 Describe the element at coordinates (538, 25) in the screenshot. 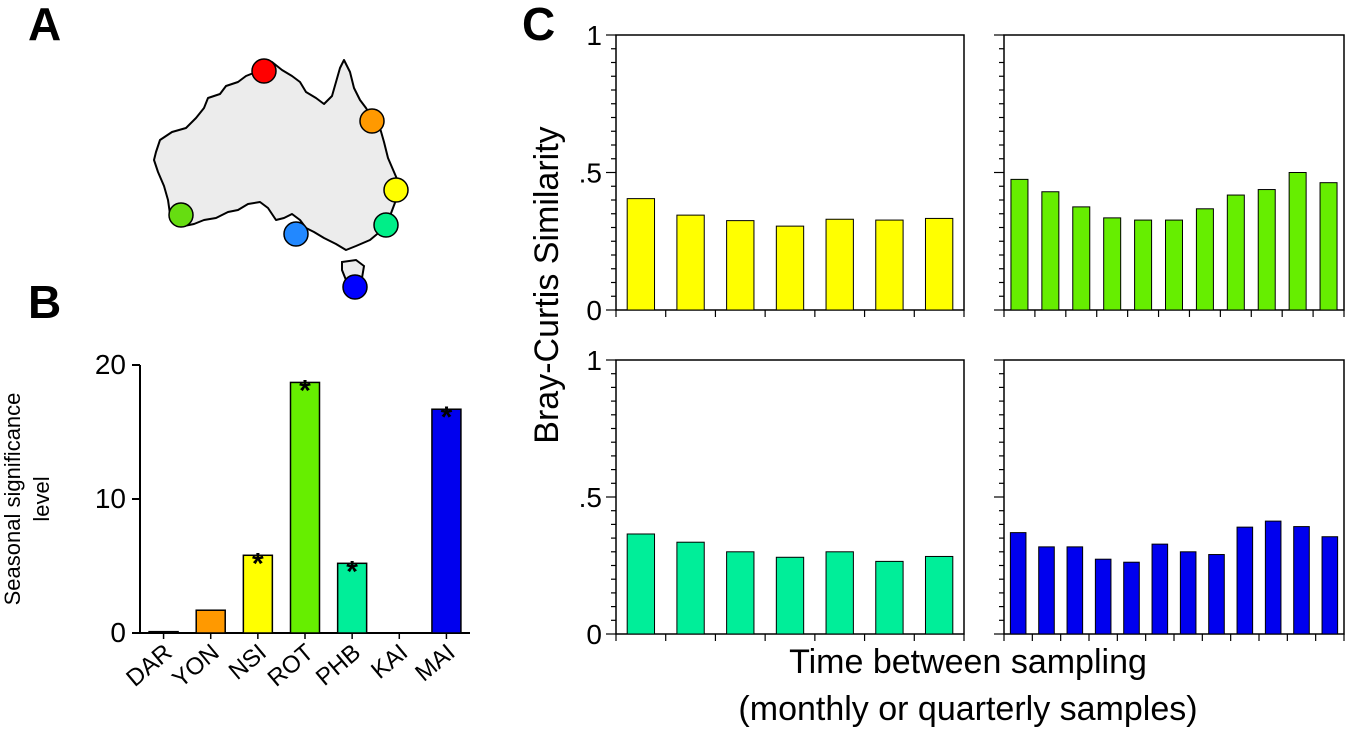

I see `panel-letter-c: C` at that location.